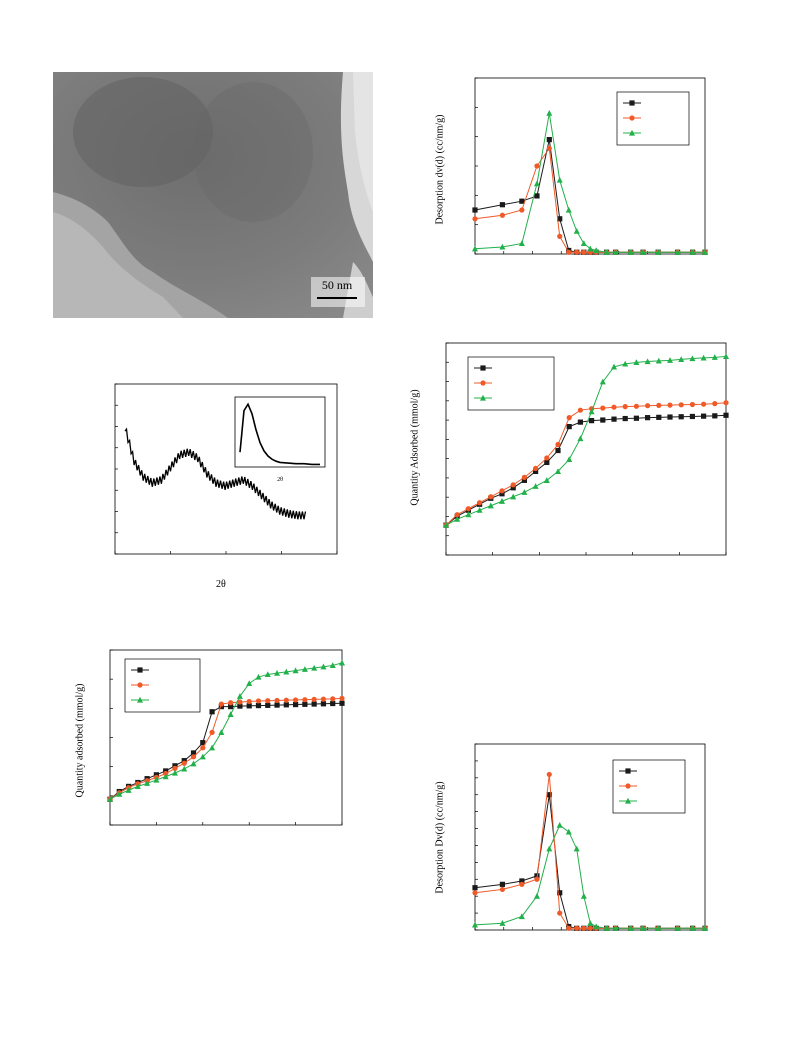  I want to click on xrd-inset-line, so click(279, 434).